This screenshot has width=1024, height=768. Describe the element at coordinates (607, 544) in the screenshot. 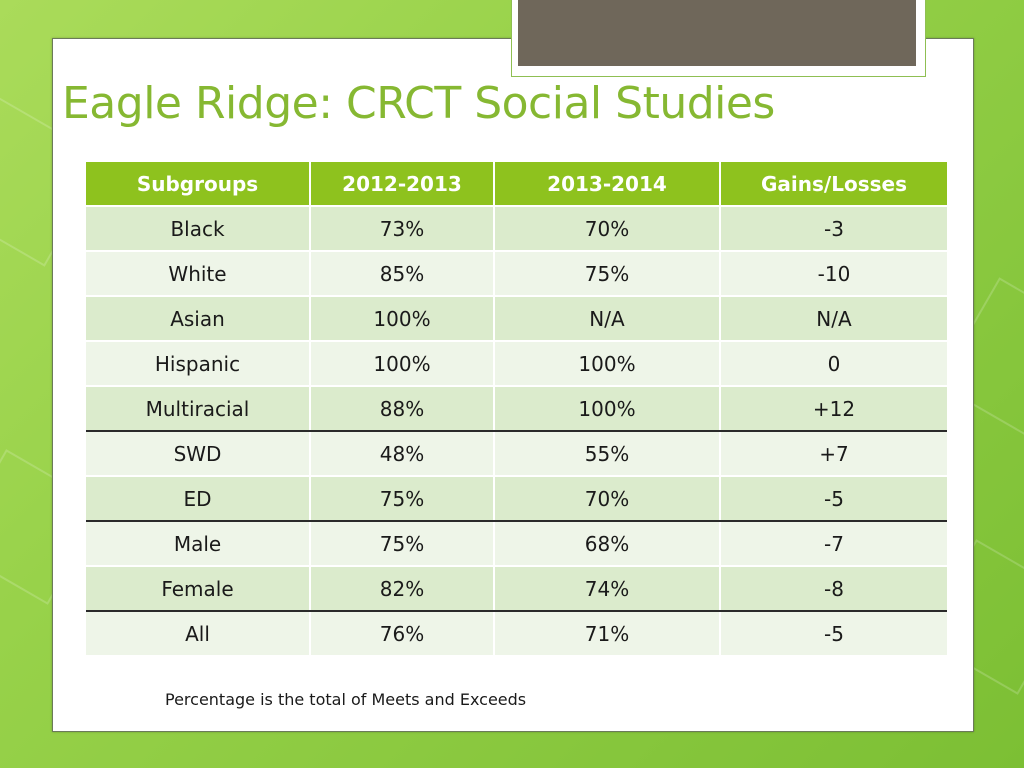

I see `year-2013-cell: 68%` at that location.